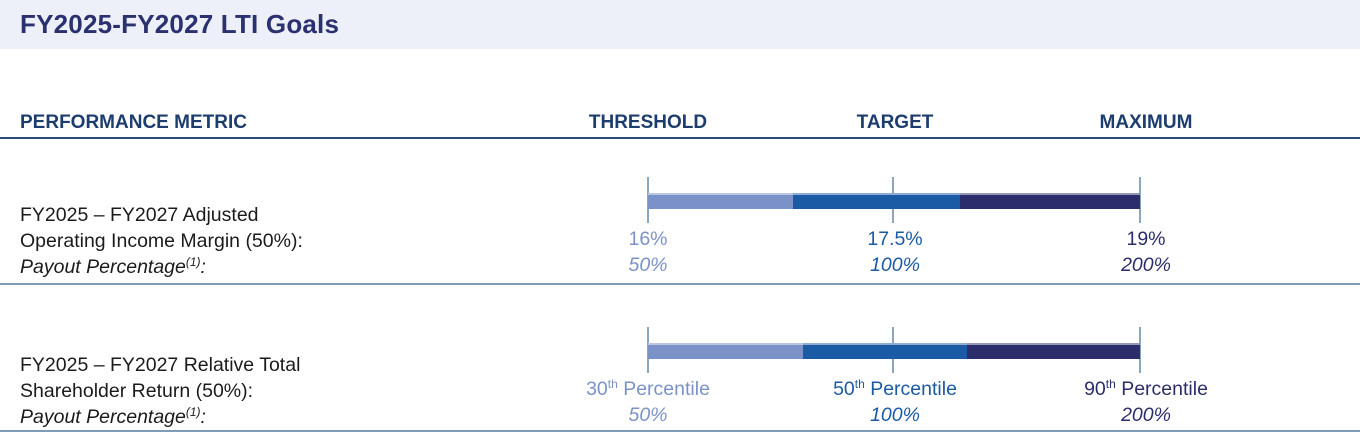 The width and height of the screenshot is (1360, 438). I want to click on value-text: 19%, so click(1146, 239).